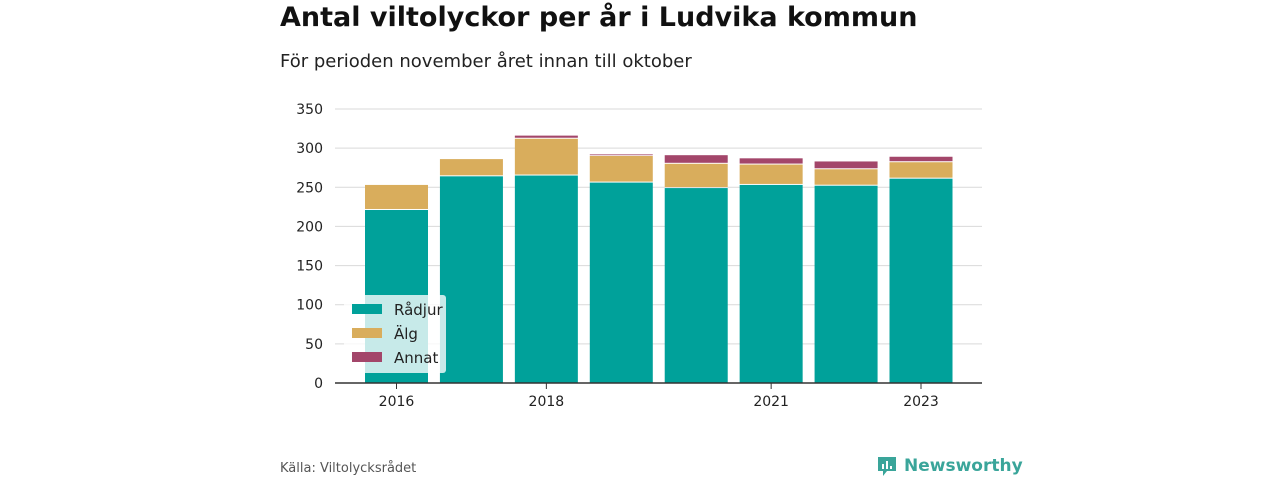 The height and width of the screenshot is (480, 1280). I want to click on legend: Rådjur Älg Annat, so click(395, 334).